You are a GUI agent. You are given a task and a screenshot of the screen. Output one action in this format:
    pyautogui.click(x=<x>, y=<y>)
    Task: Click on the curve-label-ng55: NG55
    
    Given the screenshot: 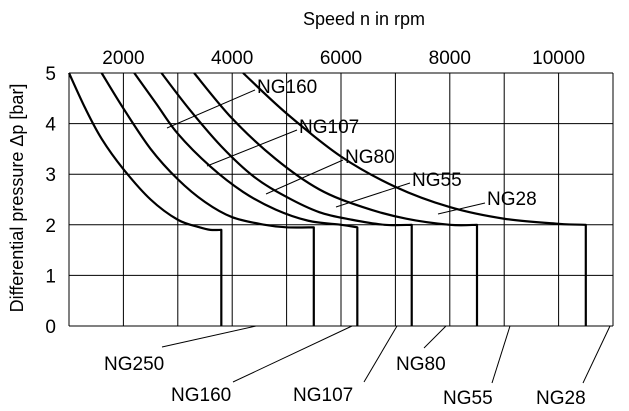 What is the action you would take?
    pyautogui.click(x=437, y=180)
    